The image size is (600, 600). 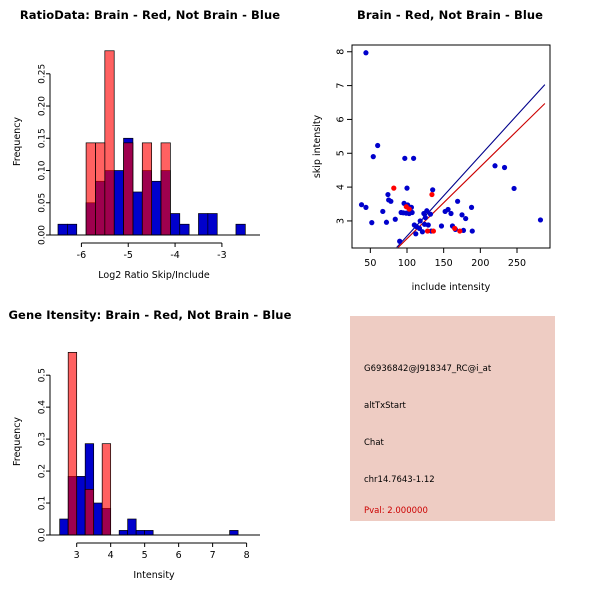 What do you see at coordinates (471, 175) in the screenshot?
I see `fit-line-red-fit` at bounding box center [471, 175].